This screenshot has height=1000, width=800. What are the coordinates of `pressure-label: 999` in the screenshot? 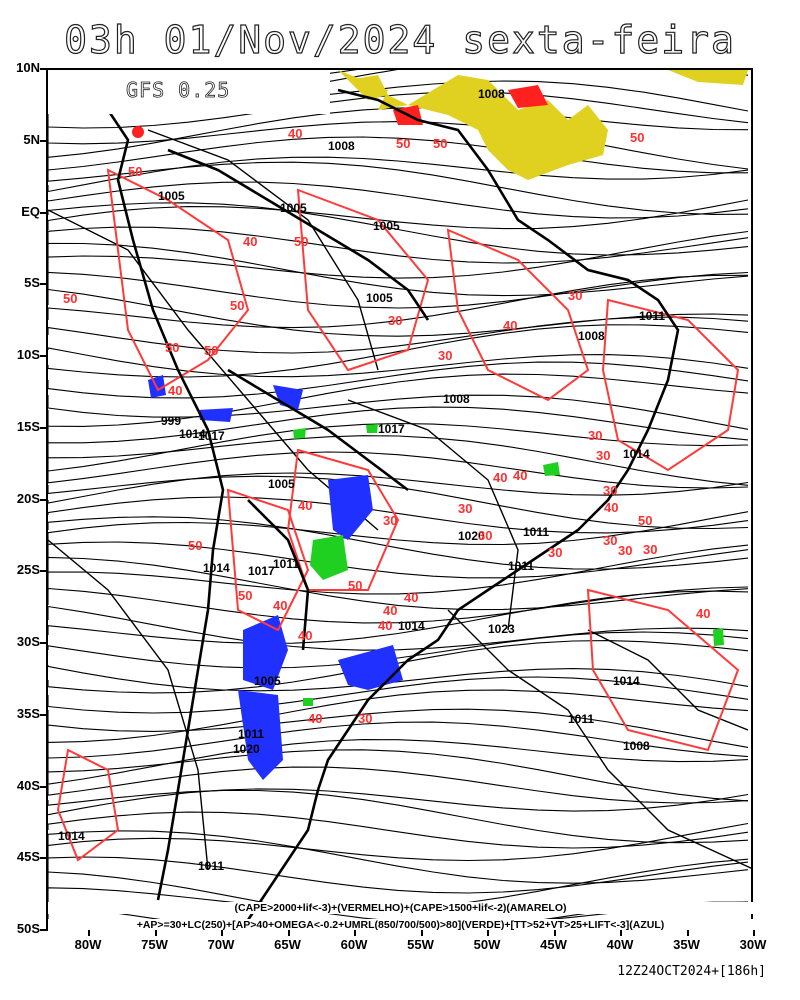 It's located at (171, 421).